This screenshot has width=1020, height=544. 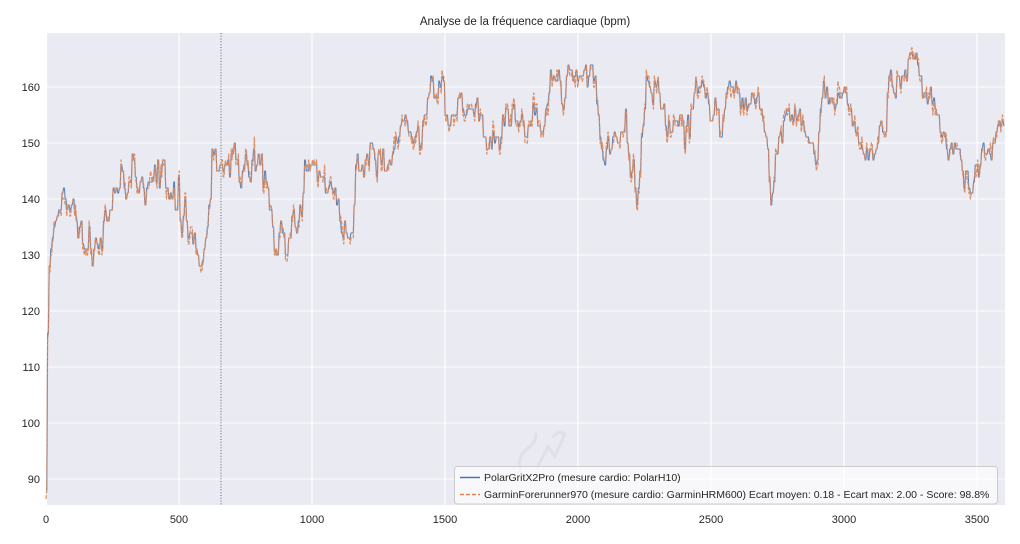 What do you see at coordinates (844, 520) in the screenshot?
I see `svg-text: 3000` at bounding box center [844, 520].